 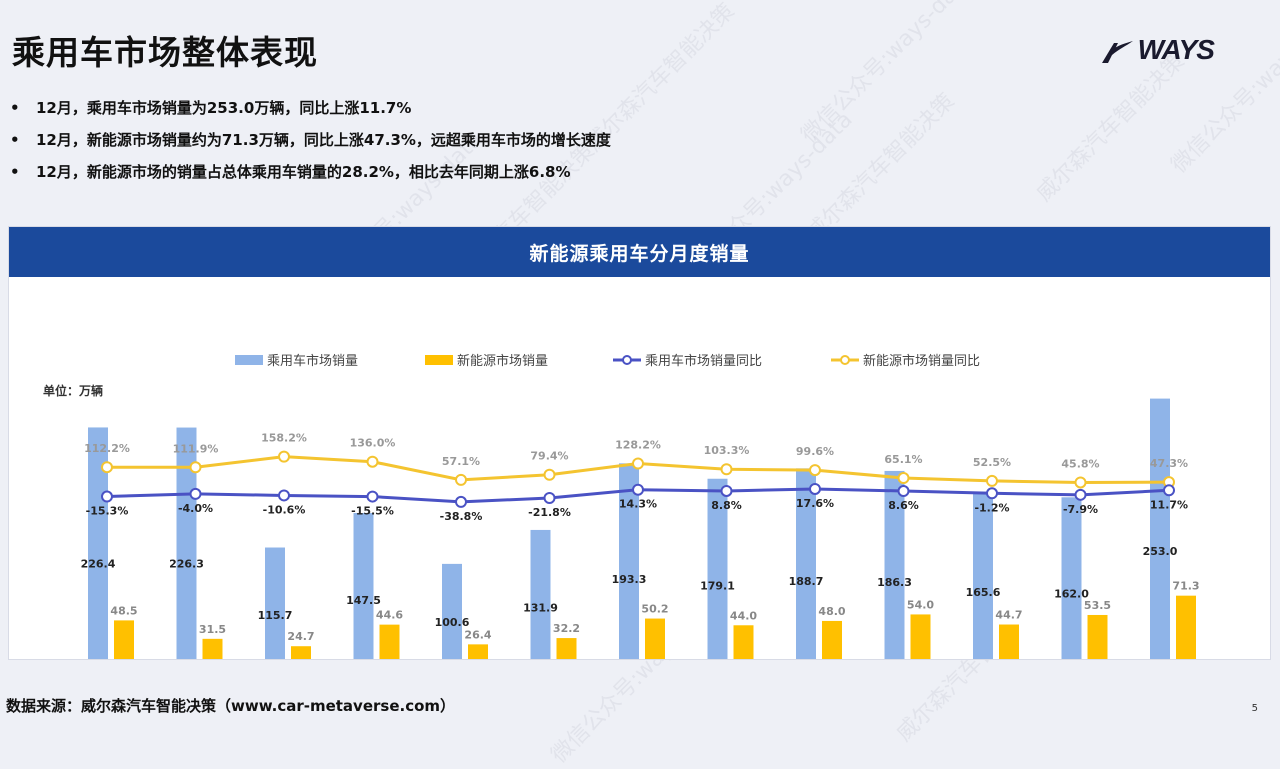 What do you see at coordinates (300, 636) in the screenshot?
I see `data-label-nev-sales: 24.7` at bounding box center [300, 636].